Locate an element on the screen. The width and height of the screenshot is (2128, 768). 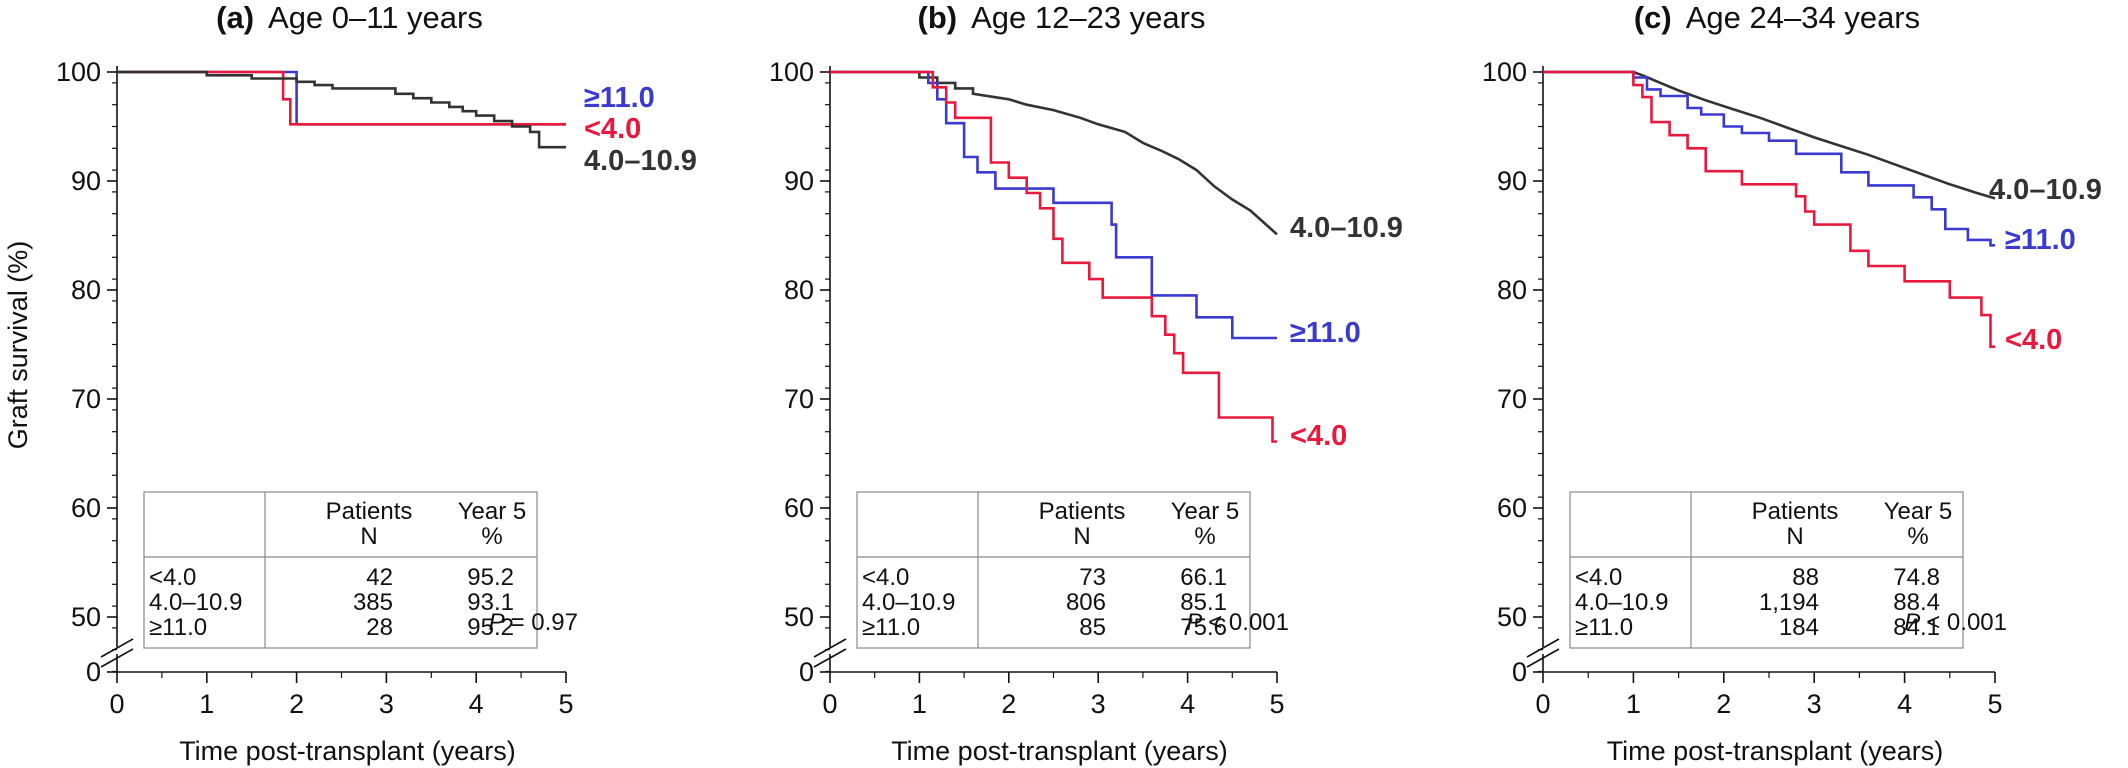
table-cell-n: 28 is located at coordinates (379, 627).